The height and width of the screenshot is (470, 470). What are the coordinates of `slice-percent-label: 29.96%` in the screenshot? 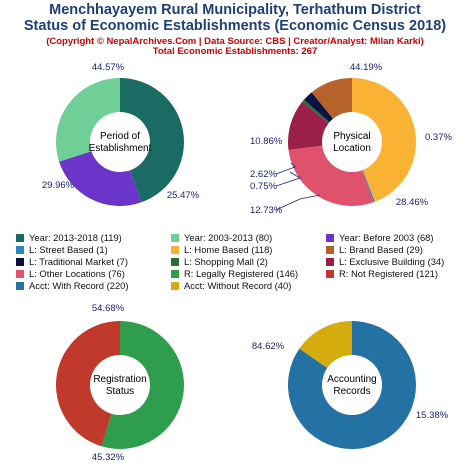 It's located at (58, 185).